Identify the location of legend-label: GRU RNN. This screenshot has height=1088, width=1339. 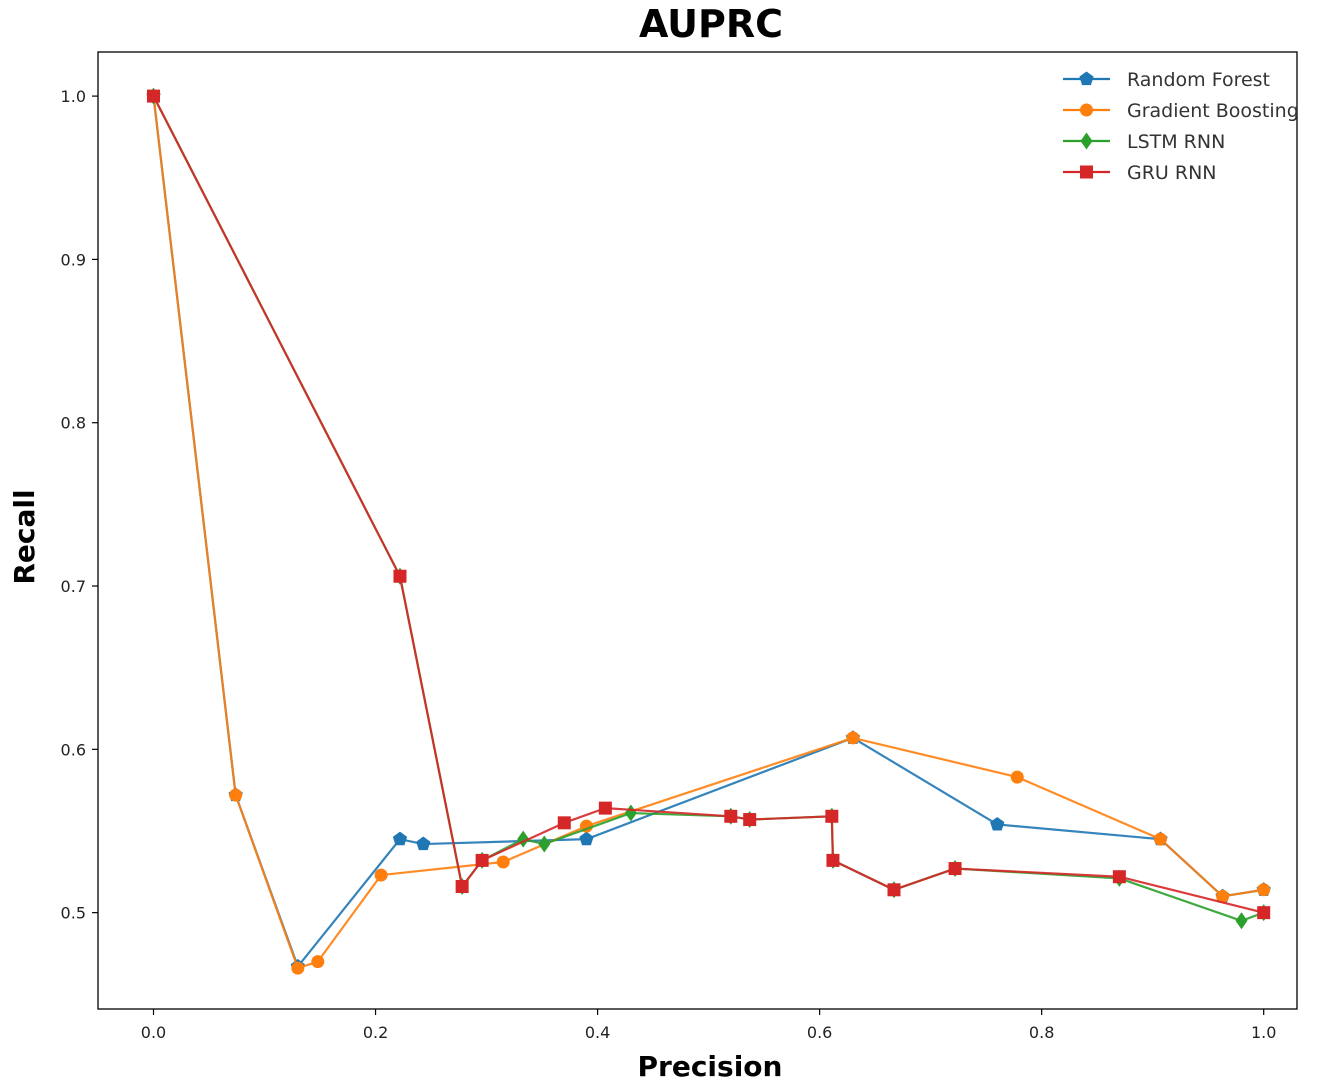
(1172, 173).